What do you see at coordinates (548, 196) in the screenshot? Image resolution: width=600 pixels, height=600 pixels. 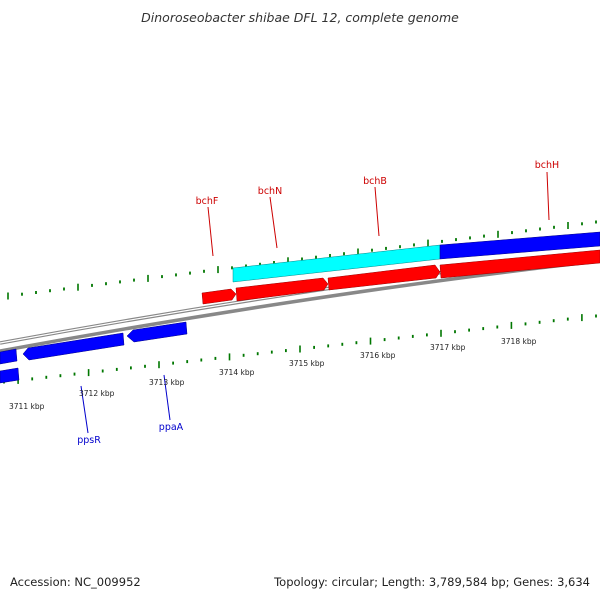 I see `gene-label-line-bchH` at bounding box center [548, 196].